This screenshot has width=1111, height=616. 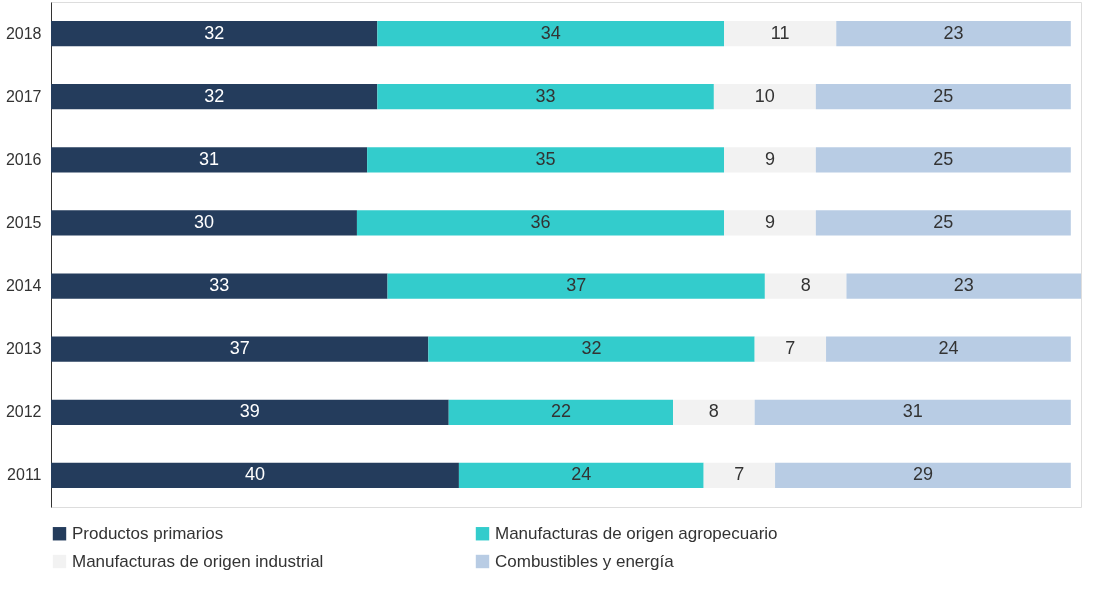 What do you see at coordinates (636, 533) in the screenshot?
I see `legend-label: Manufacturas de origen agropecuario` at bounding box center [636, 533].